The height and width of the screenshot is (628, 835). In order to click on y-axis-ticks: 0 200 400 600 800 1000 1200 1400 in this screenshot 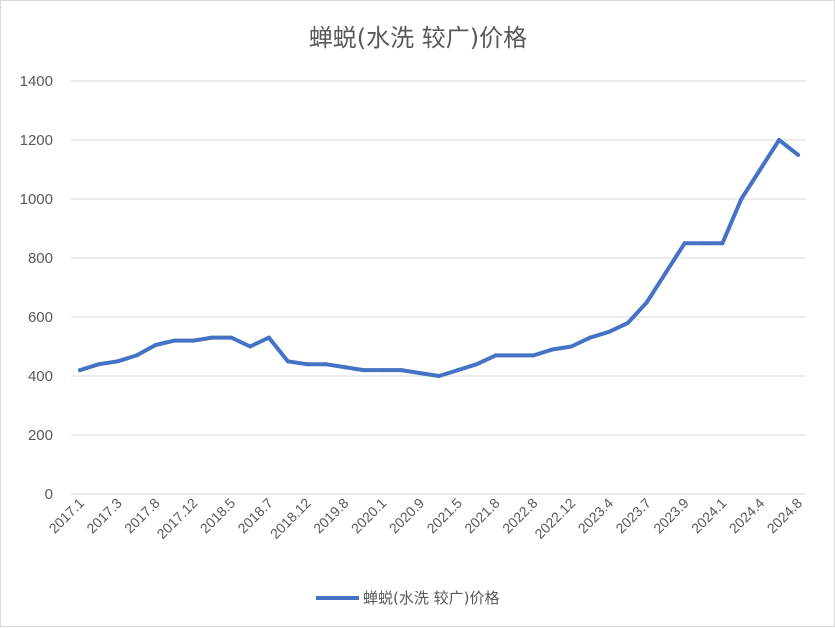, I will do `click(36, 288)`.